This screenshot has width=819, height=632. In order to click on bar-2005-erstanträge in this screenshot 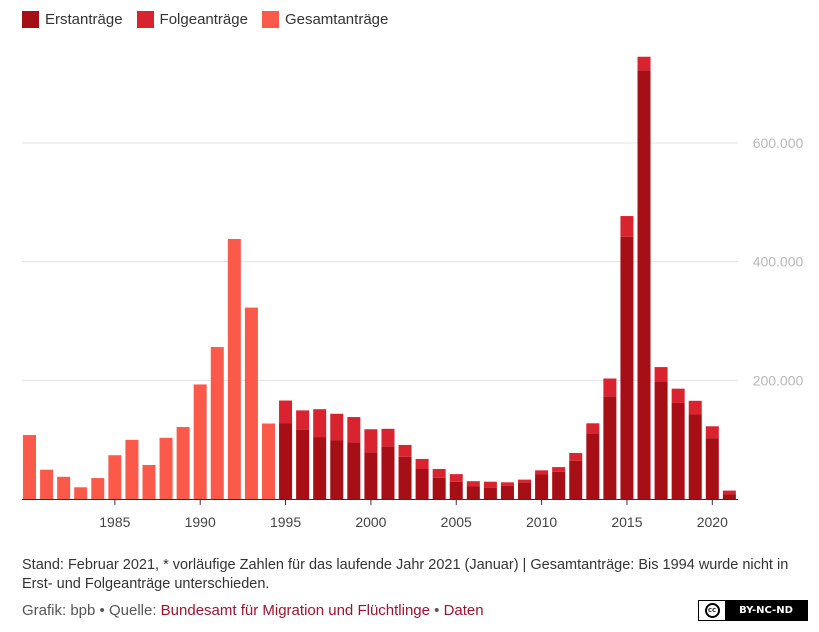, I will do `click(456, 490)`.